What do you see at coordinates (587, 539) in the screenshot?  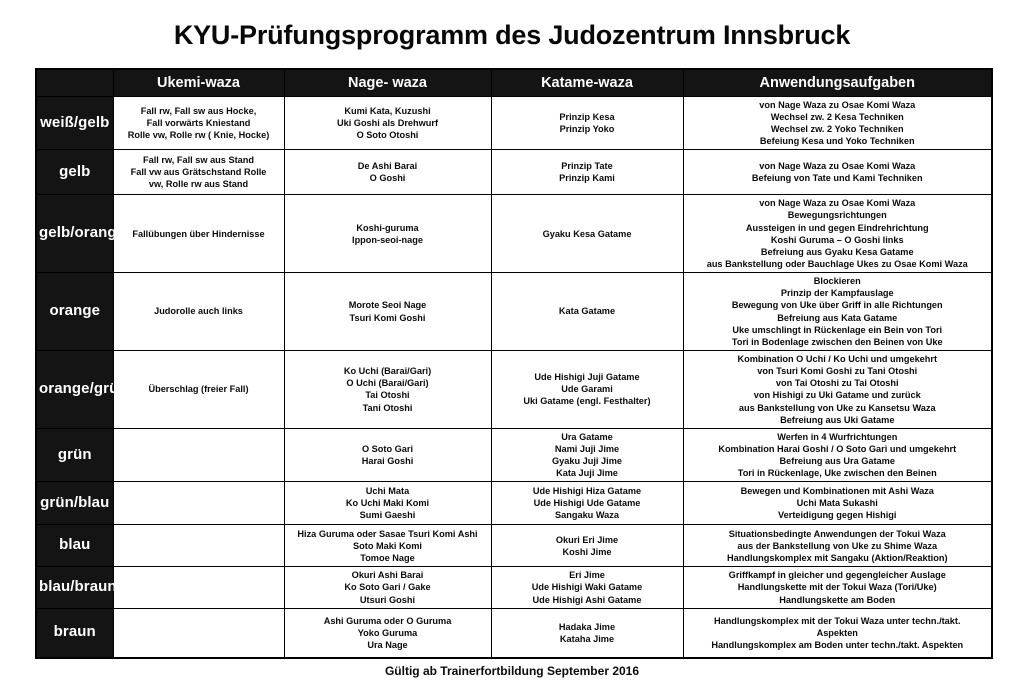 I see `cell-line: Okuri Eri Jime` at bounding box center [587, 539].